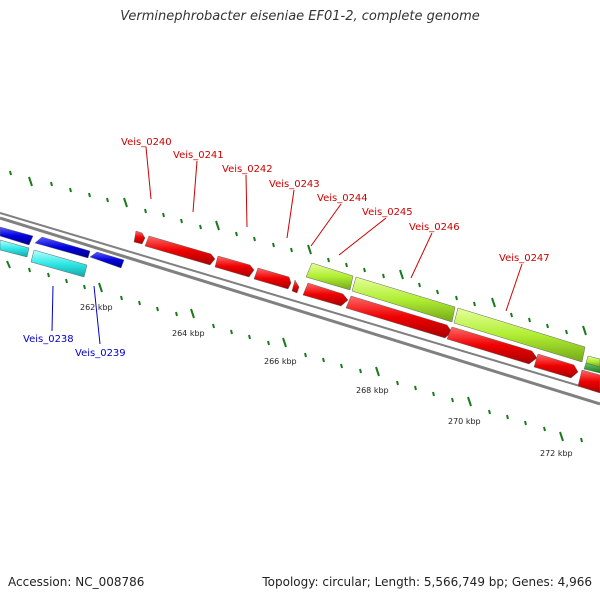  I want to click on accession-text: Accession: NC_008786, so click(76, 582).